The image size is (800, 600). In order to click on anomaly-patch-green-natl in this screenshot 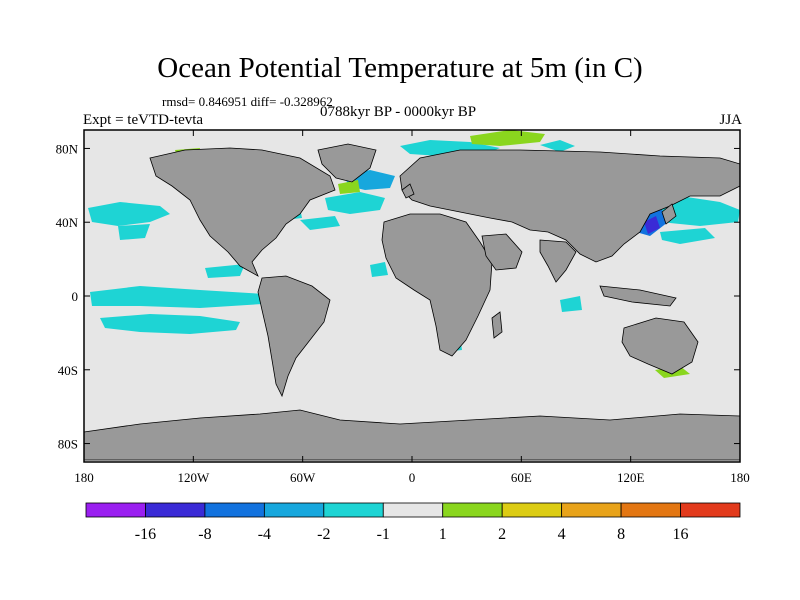, I will do `click(349, 187)`.